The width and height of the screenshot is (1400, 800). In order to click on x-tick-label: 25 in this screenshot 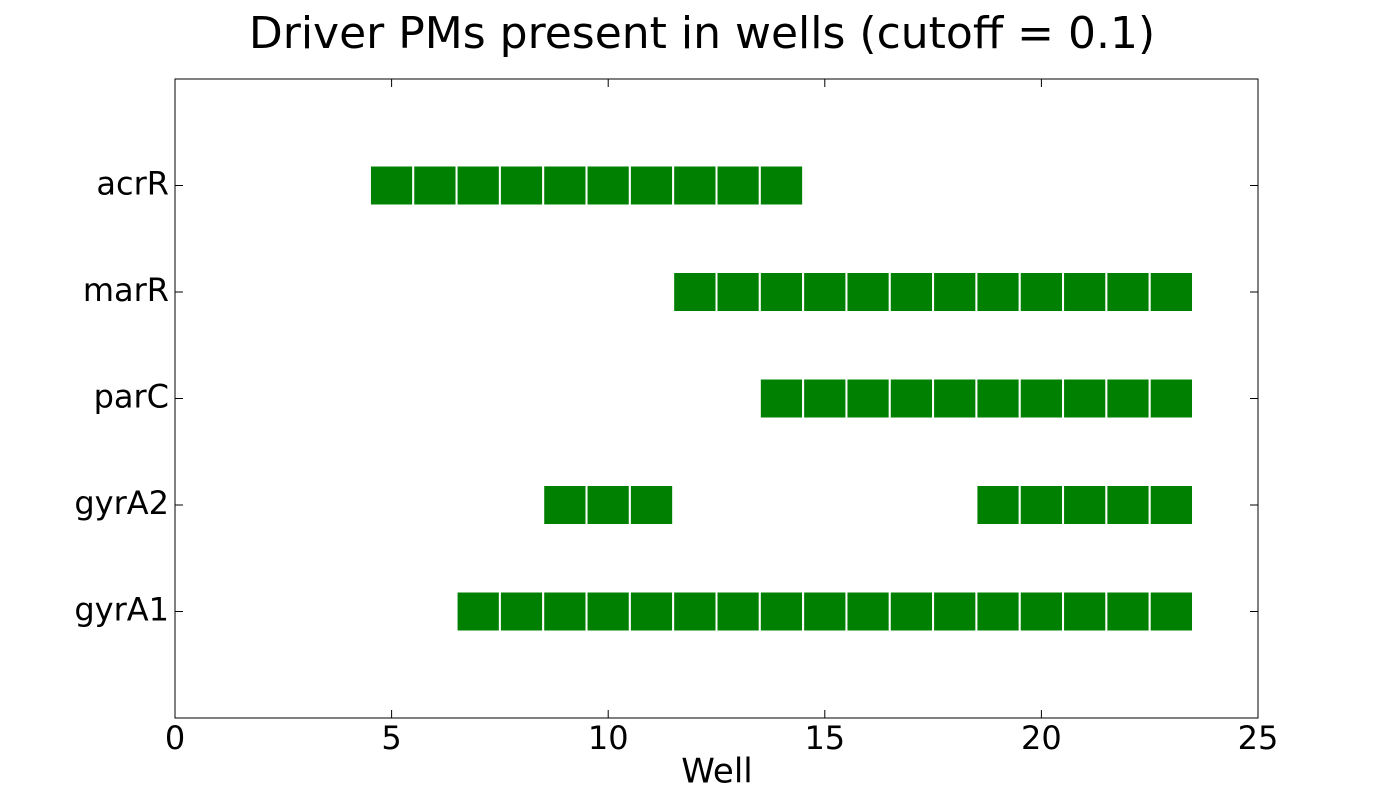, I will do `click(1258, 738)`.